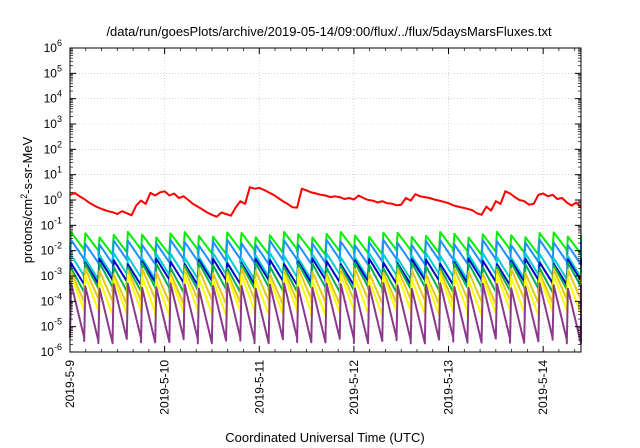 The height and width of the screenshot is (448, 640). I want to click on y-tick-label: 10⁻¹, so click(51, 223).